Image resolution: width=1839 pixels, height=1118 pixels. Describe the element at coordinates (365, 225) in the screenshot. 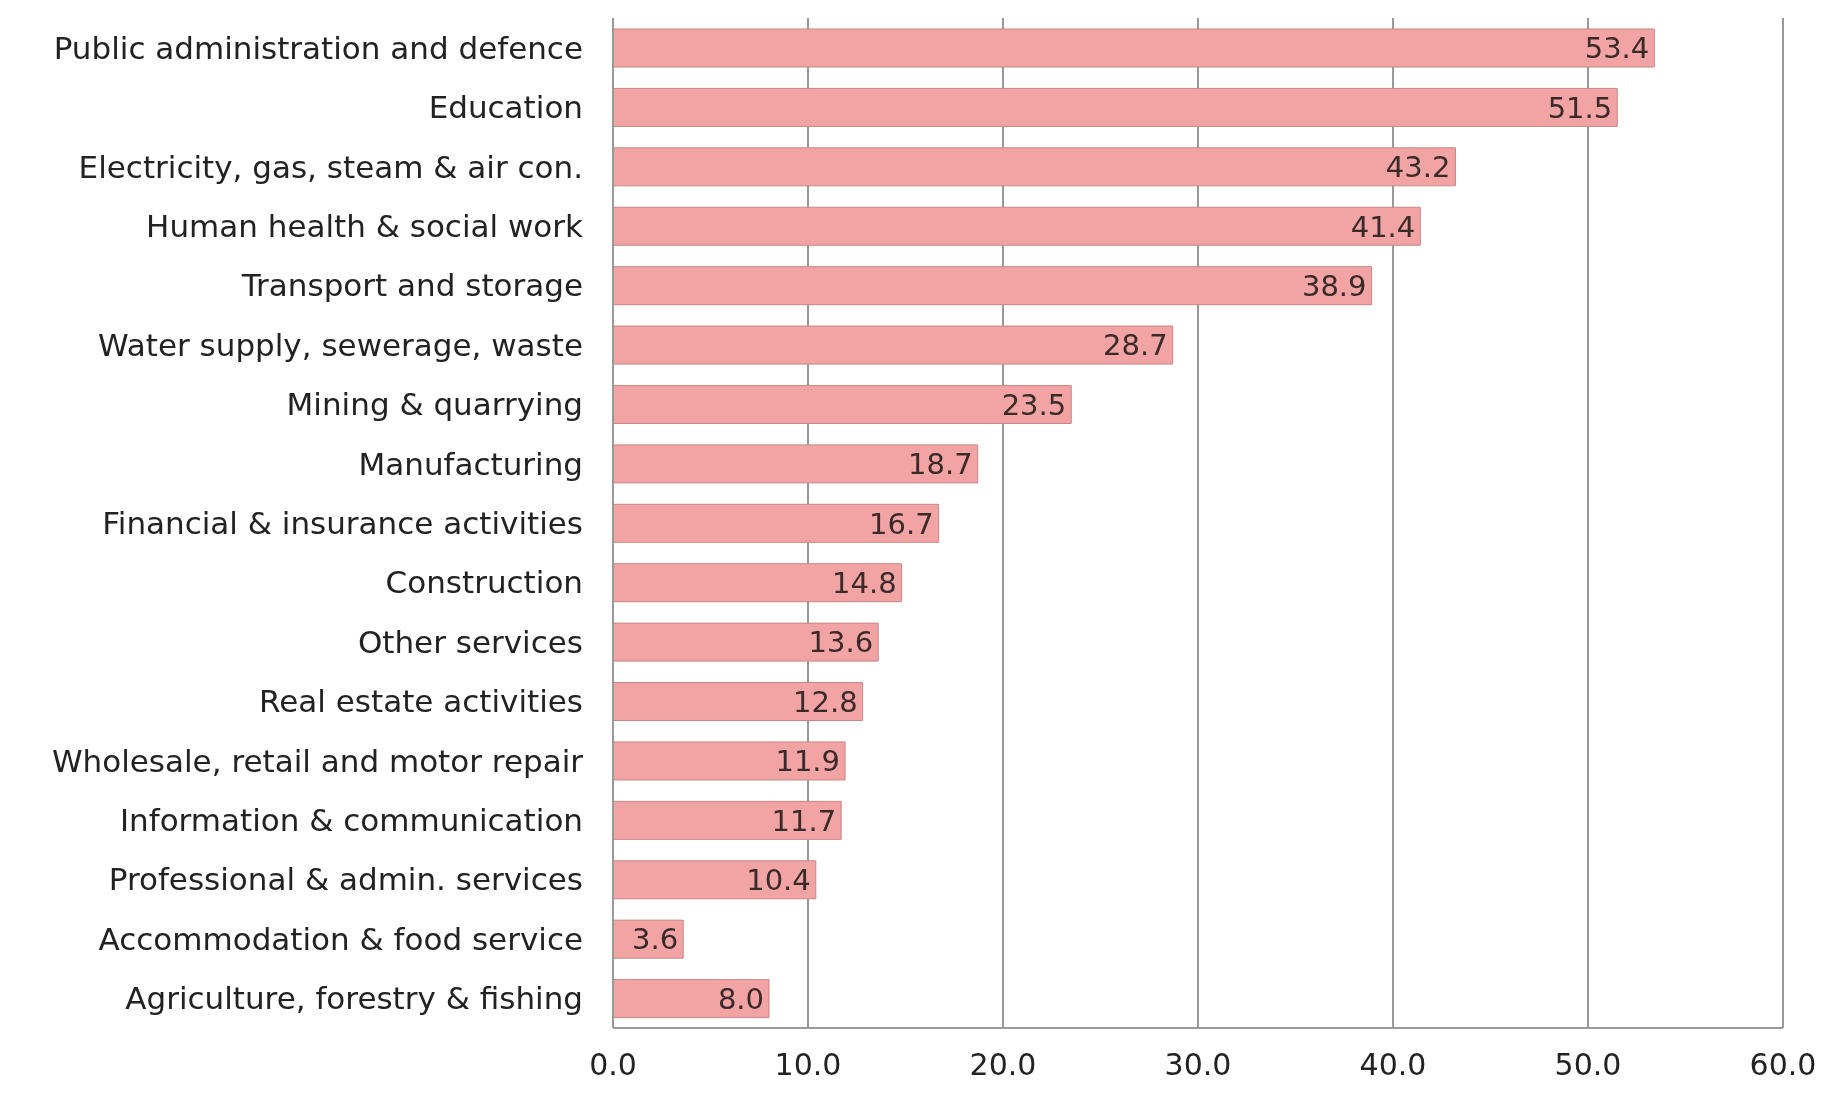

I see `y-tick-label: Human health & social work` at that location.